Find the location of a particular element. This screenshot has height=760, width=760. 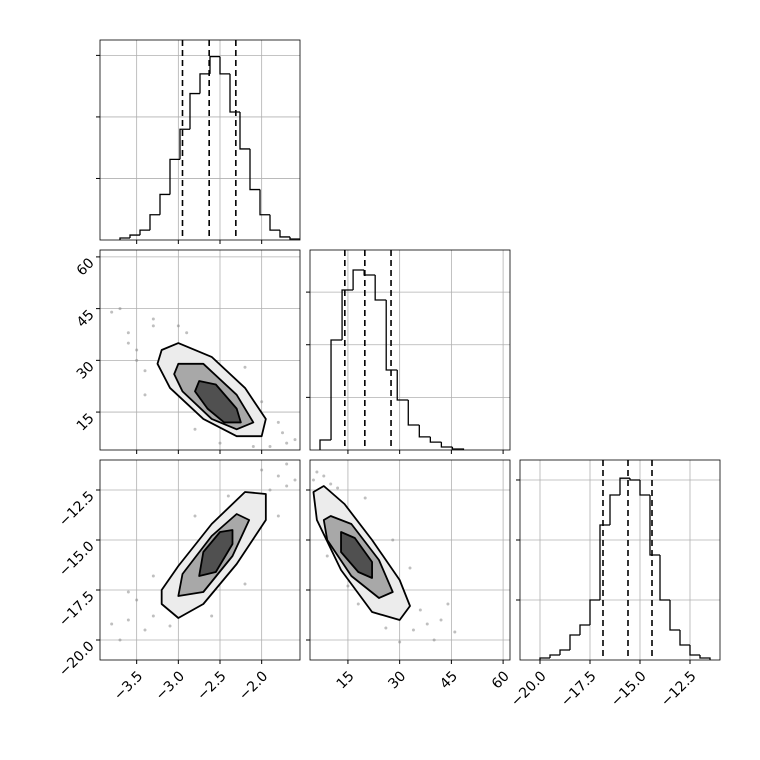

x-tick-label: 45 is located at coordinates (449, 680).